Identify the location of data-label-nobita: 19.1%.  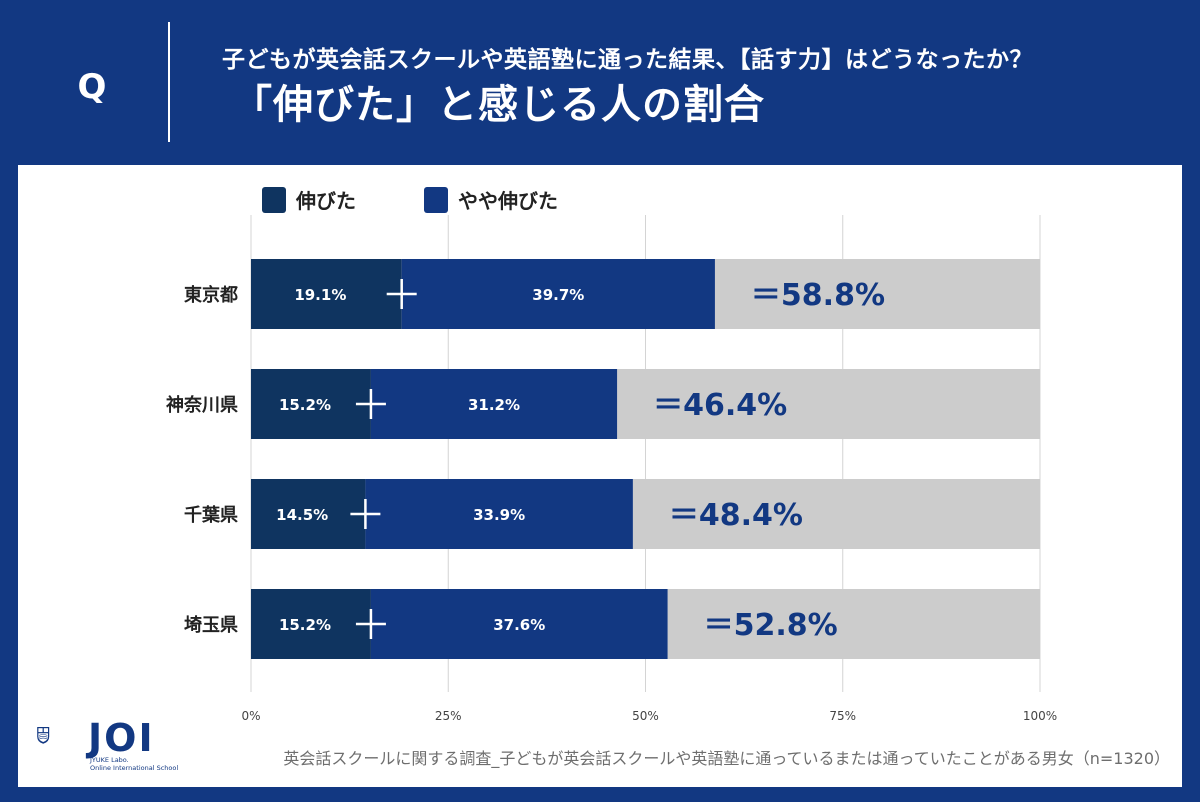
(320, 295).